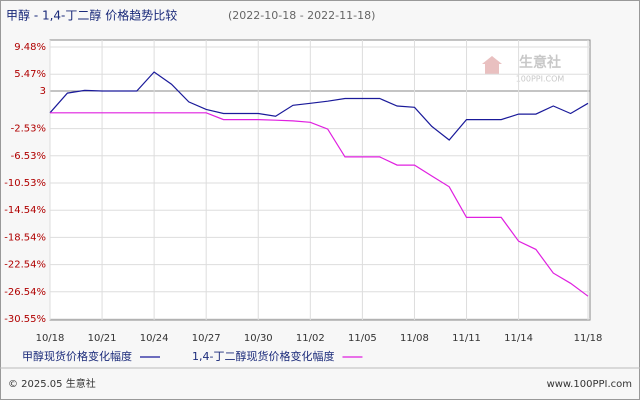  I want to click on x-tick-label: 11/08, so click(414, 338).